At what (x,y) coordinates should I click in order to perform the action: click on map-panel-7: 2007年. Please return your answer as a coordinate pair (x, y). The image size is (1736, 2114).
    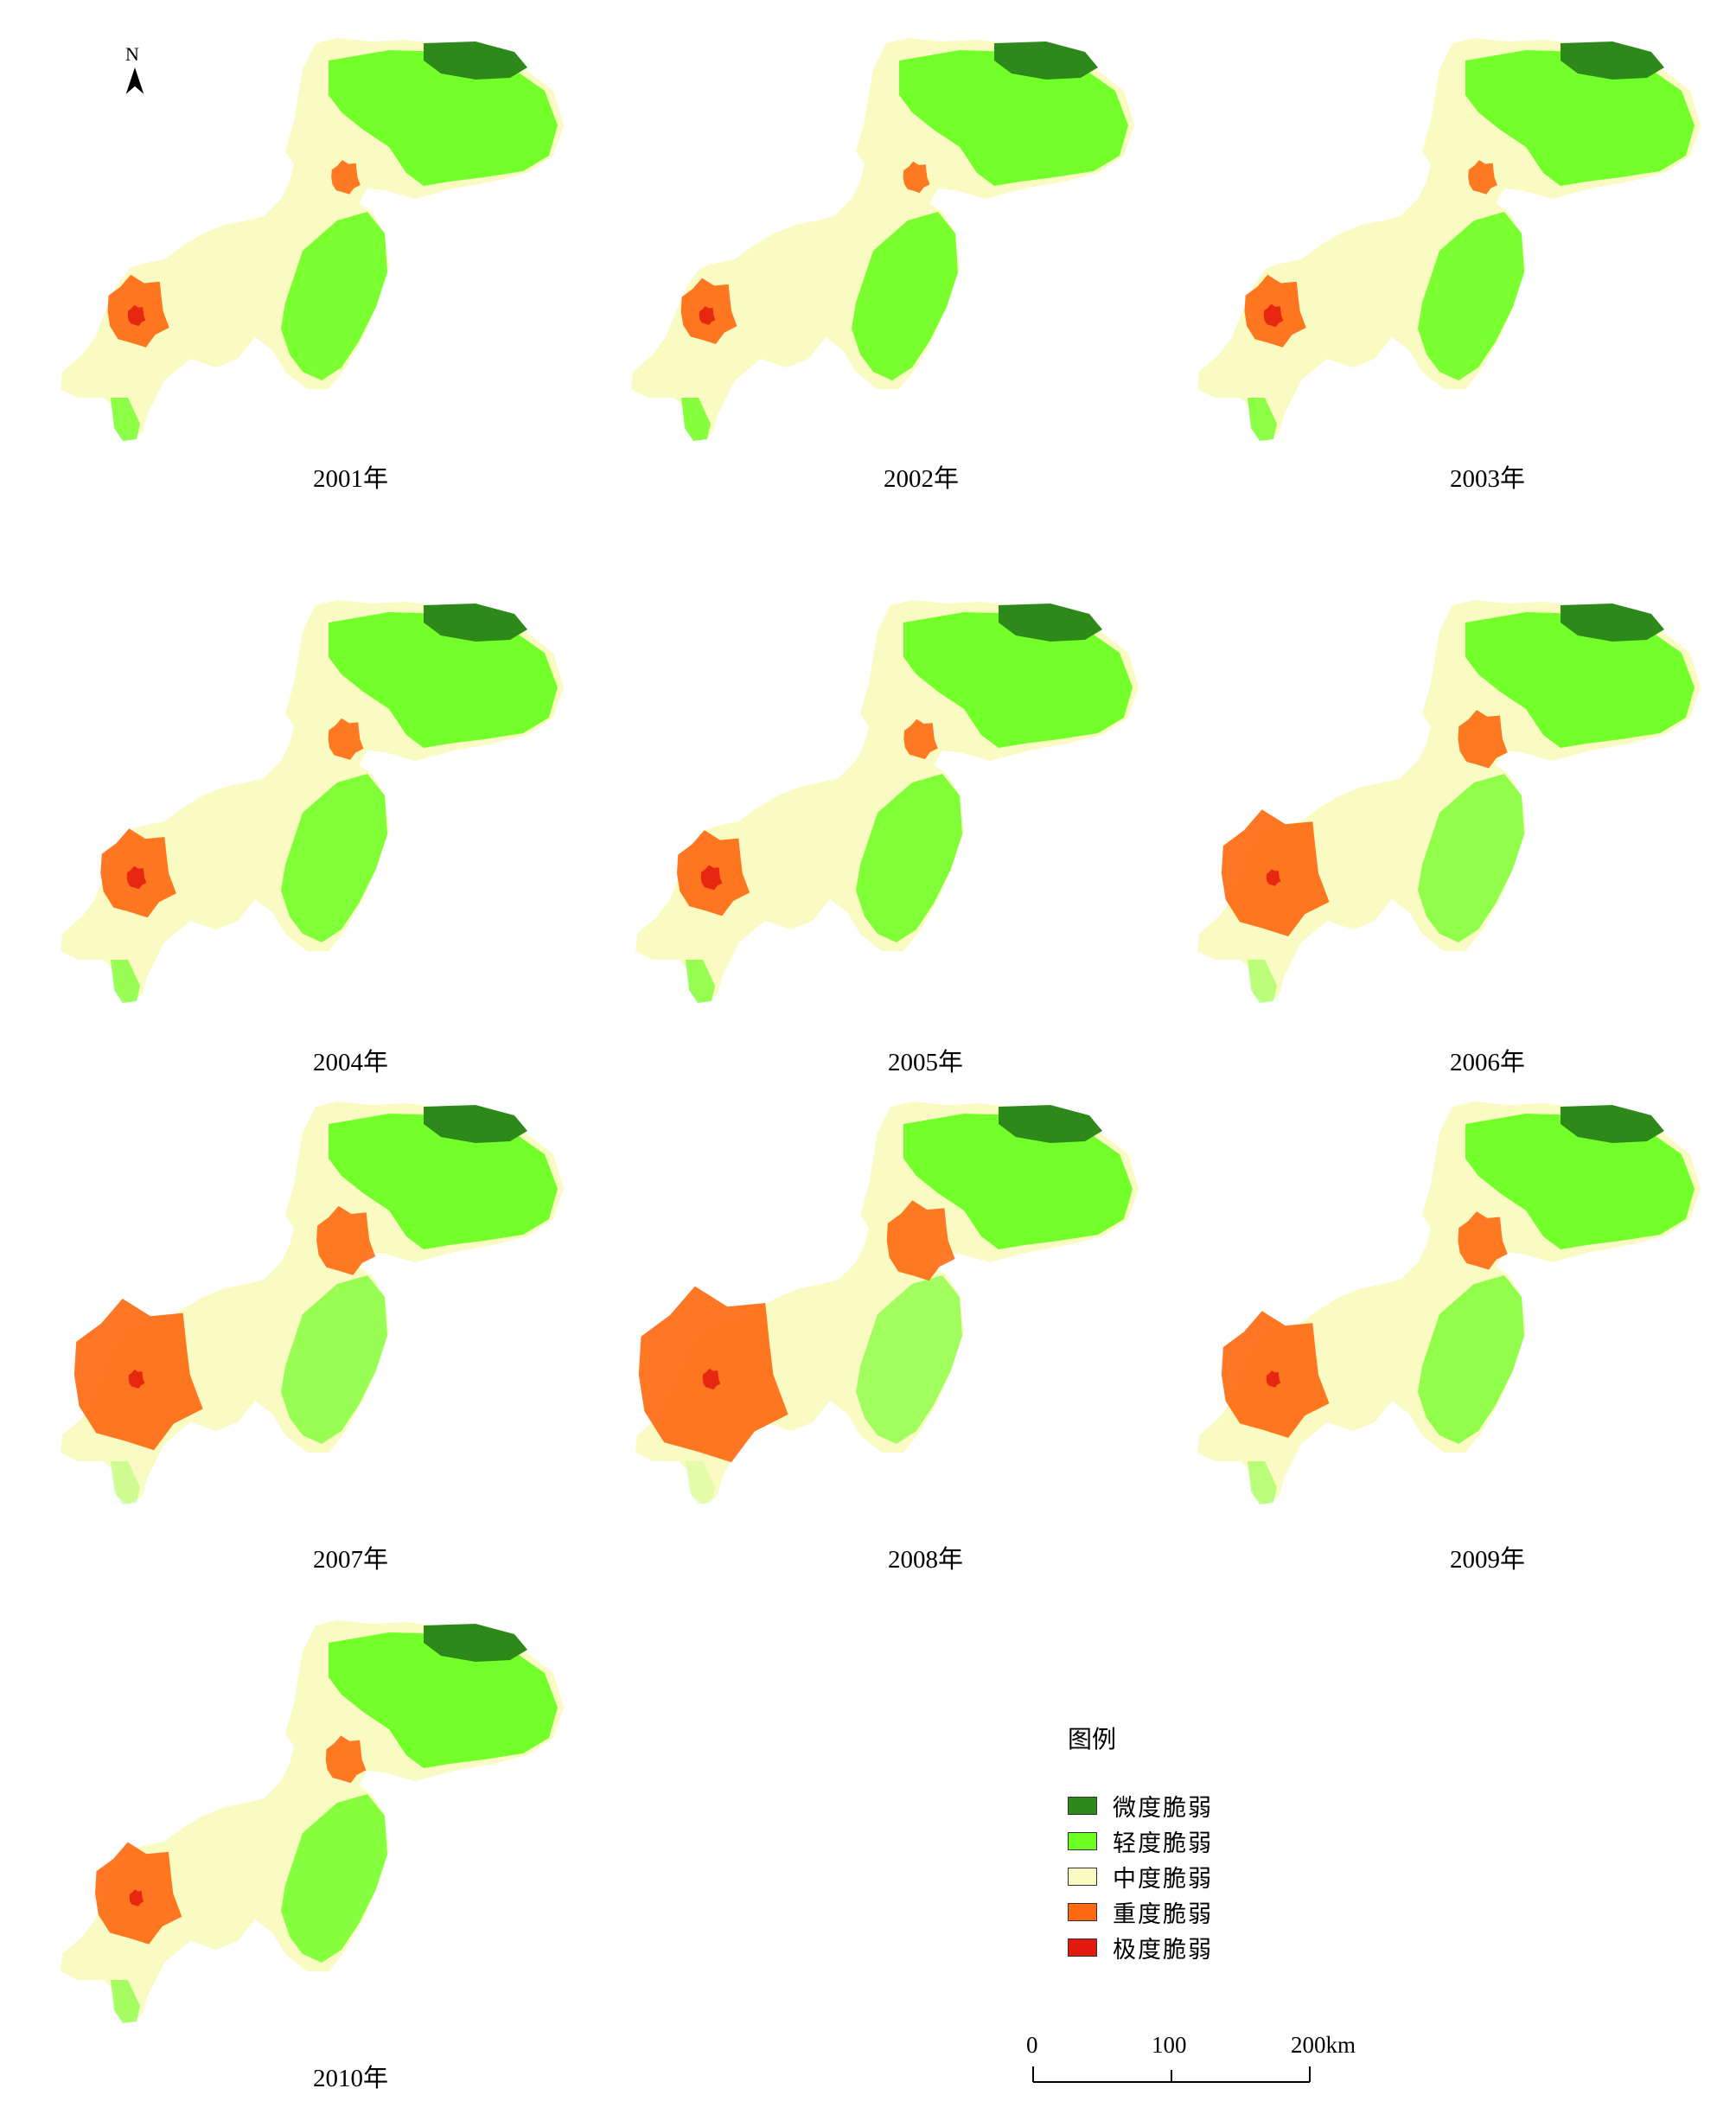
    Looking at the image, I should click on (320, 1331).